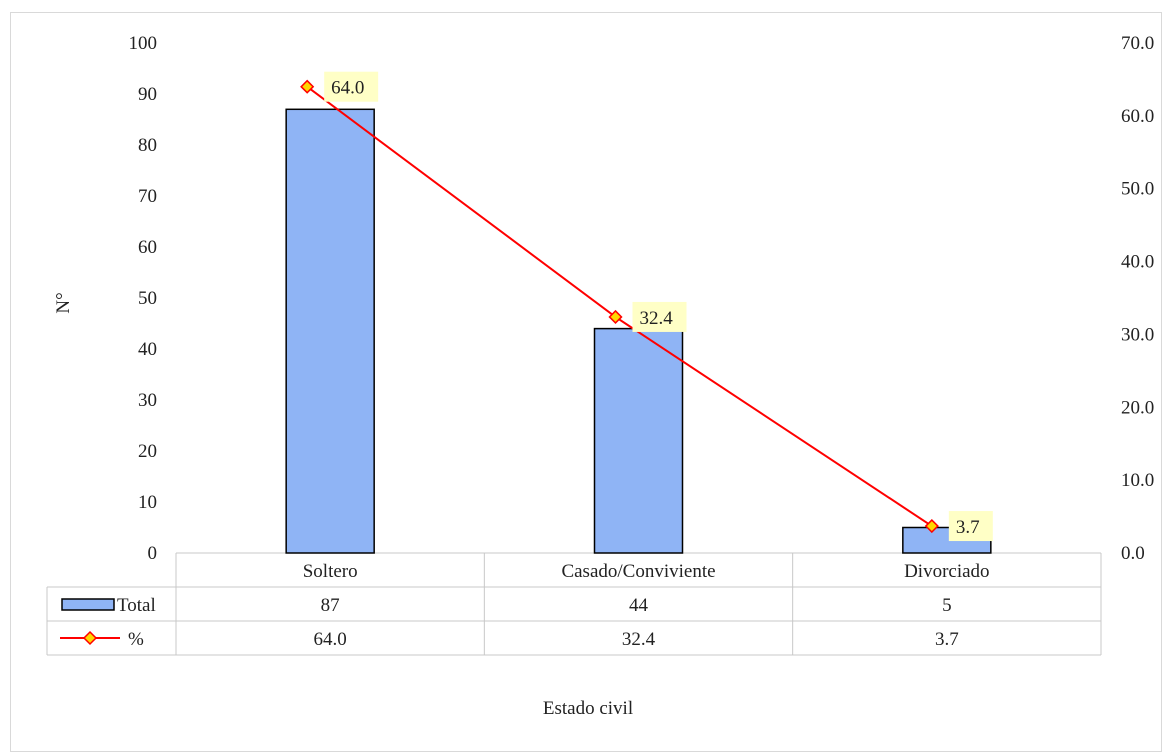 This screenshot has height=752, width=1169. Describe the element at coordinates (147, 400) in the screenshot. I see `y-tick-label: 30` at that location.